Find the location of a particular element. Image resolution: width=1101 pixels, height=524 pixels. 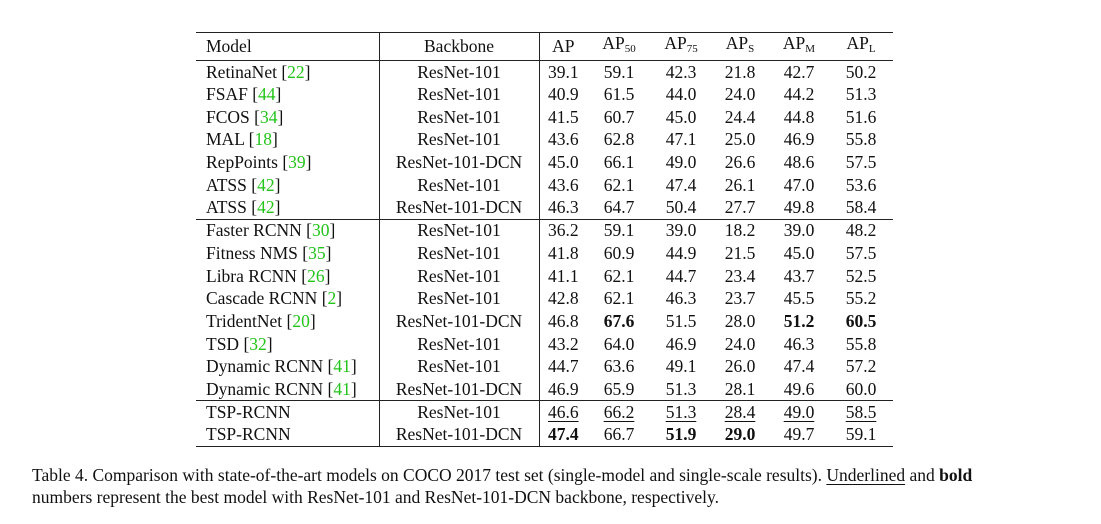

metric-value: 41.1 is located at coordinates (563, 275).